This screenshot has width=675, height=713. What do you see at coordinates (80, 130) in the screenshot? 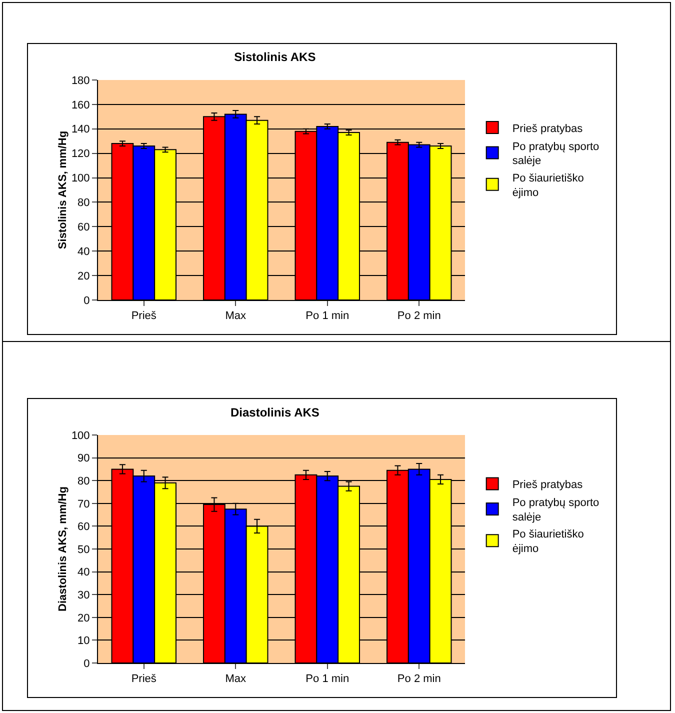
I see `y-tick-label: 140` at bounding box center [80, 130].